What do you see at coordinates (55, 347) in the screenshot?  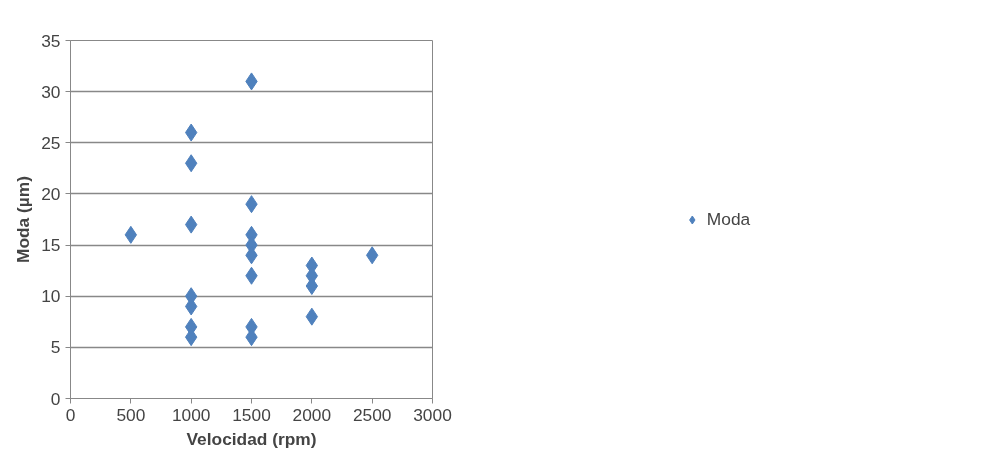 I see `y-tick-label: 5` at bounding box center [55, 347].